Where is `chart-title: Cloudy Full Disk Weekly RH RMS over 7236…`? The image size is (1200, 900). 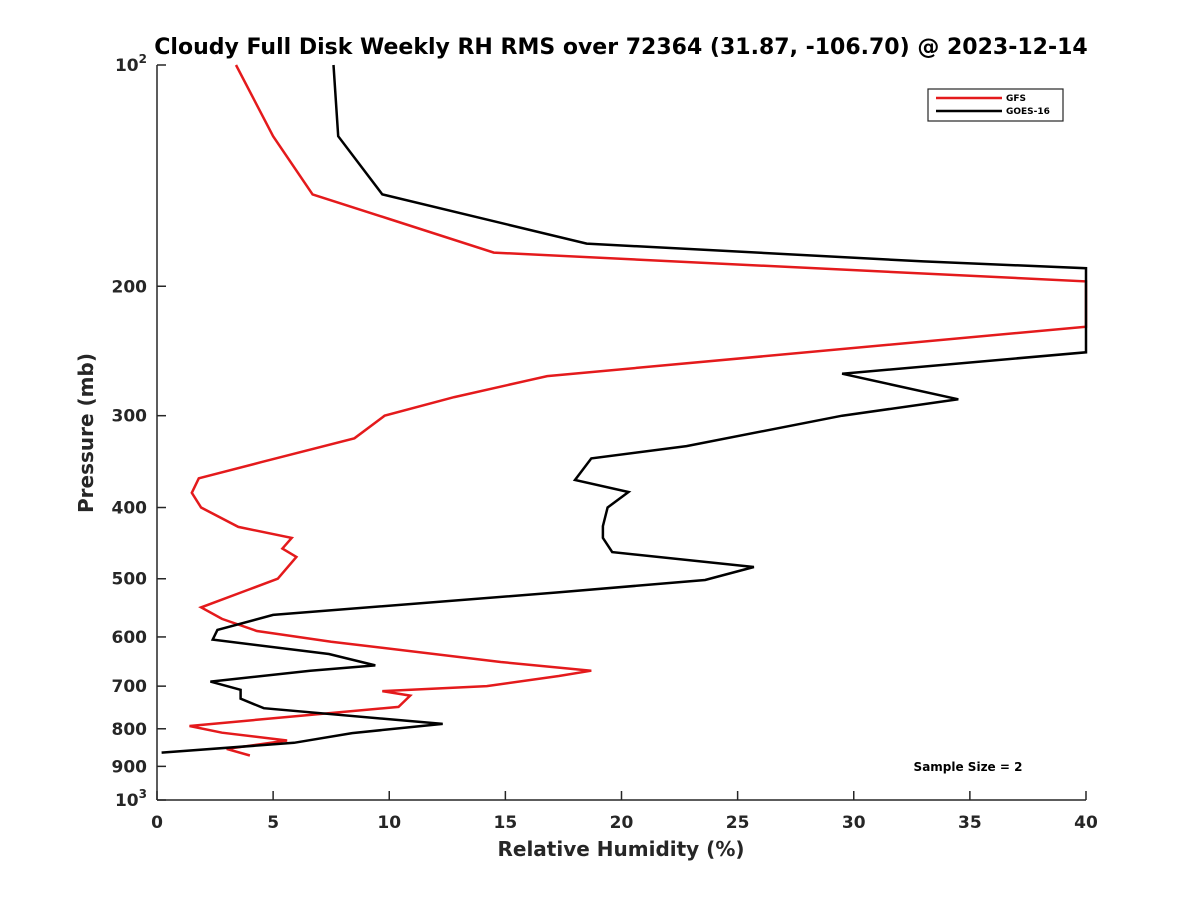 chart-title: Cloudy Full Disk Weekly RH RMS over 7236… is located at coordinates (620, 47).